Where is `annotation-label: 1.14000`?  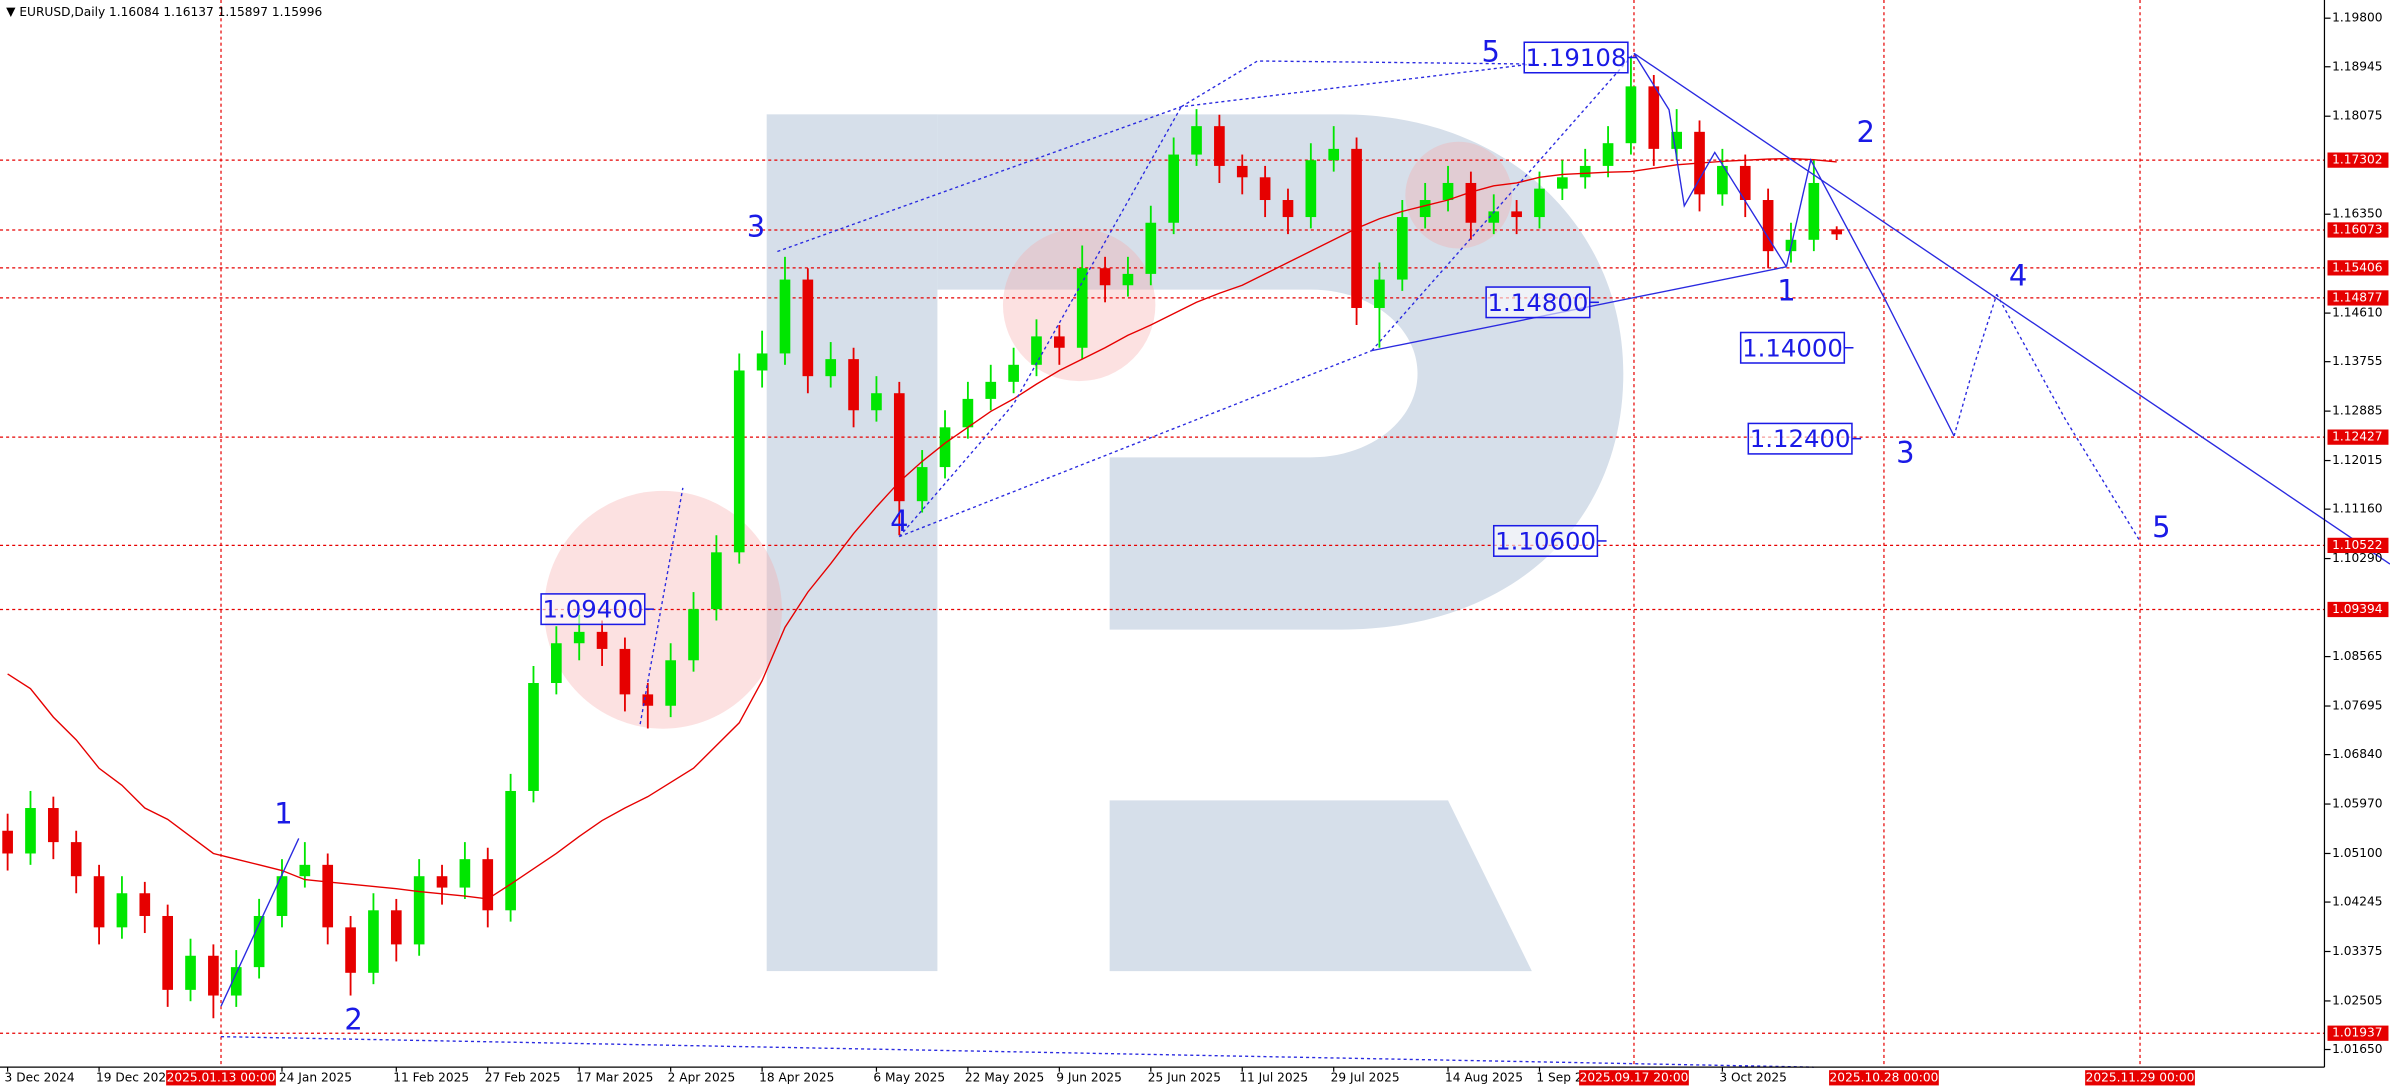 annotation-label: 1.14000 is located at coordinates (1792, 347).